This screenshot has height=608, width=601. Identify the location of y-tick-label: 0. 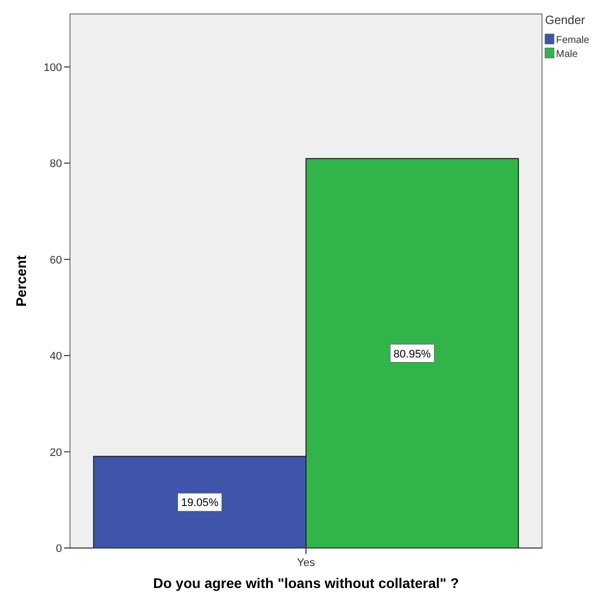
(59, 549).